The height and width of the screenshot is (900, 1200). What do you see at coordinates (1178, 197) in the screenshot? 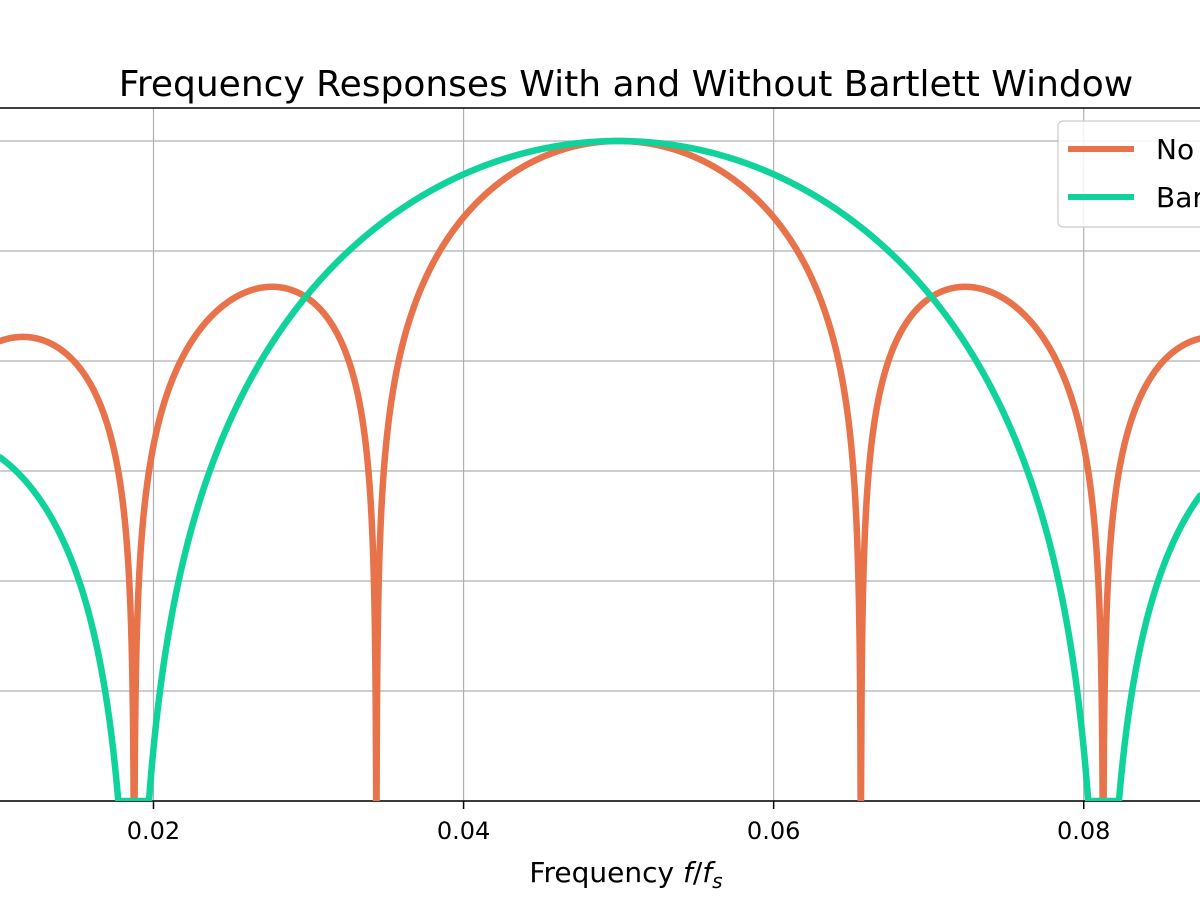
I see `legend-label-series-2: Bar` at bounding box center [1178, 197].